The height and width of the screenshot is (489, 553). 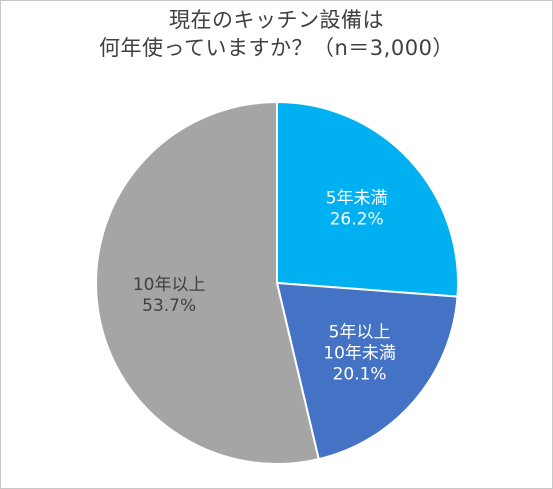 I want to click on pie-slice-under-5-years, so click(x=367, y=199).